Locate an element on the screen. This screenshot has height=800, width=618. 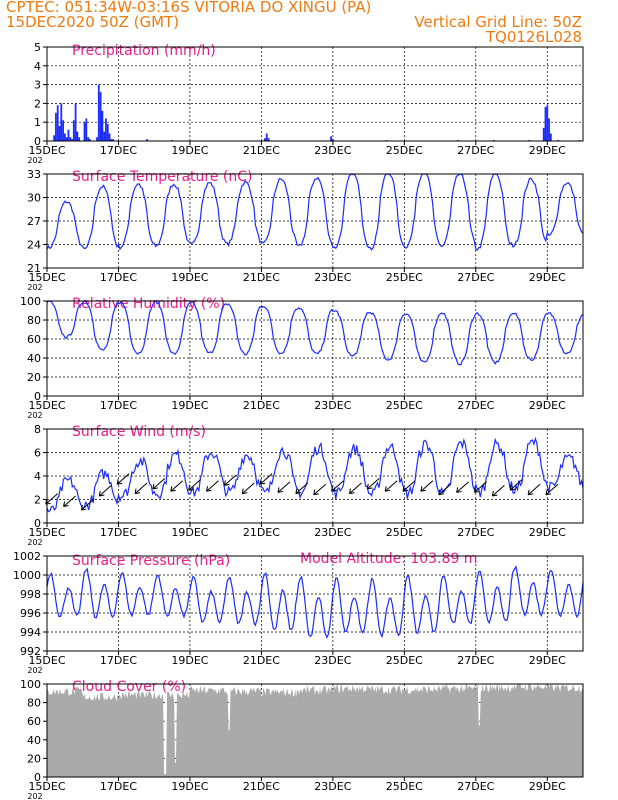
y-tick-label: 0 is located at coordinates (37, 141).